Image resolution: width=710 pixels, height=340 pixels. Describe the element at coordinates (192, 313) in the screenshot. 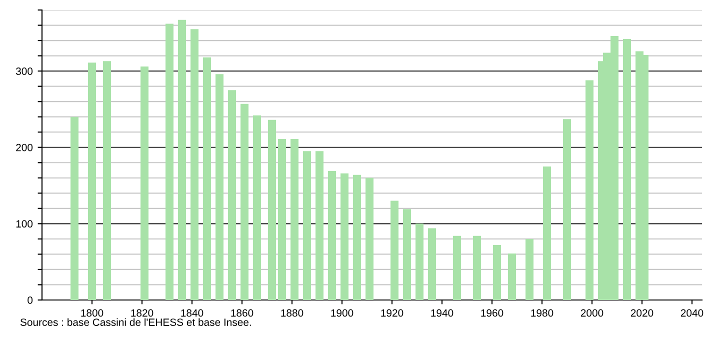

I see `x-tick-label: 1840` at that location.